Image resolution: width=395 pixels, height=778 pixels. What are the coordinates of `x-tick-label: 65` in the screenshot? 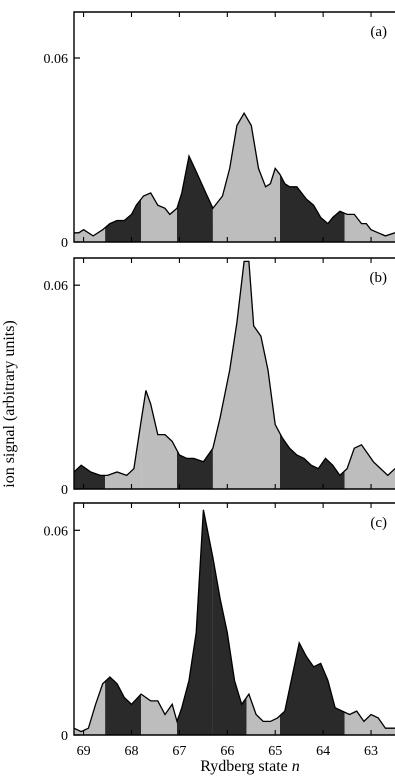 It's located at (275, 751).